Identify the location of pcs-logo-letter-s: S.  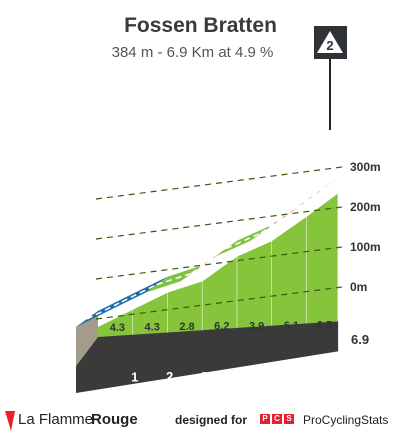
(289, 419).